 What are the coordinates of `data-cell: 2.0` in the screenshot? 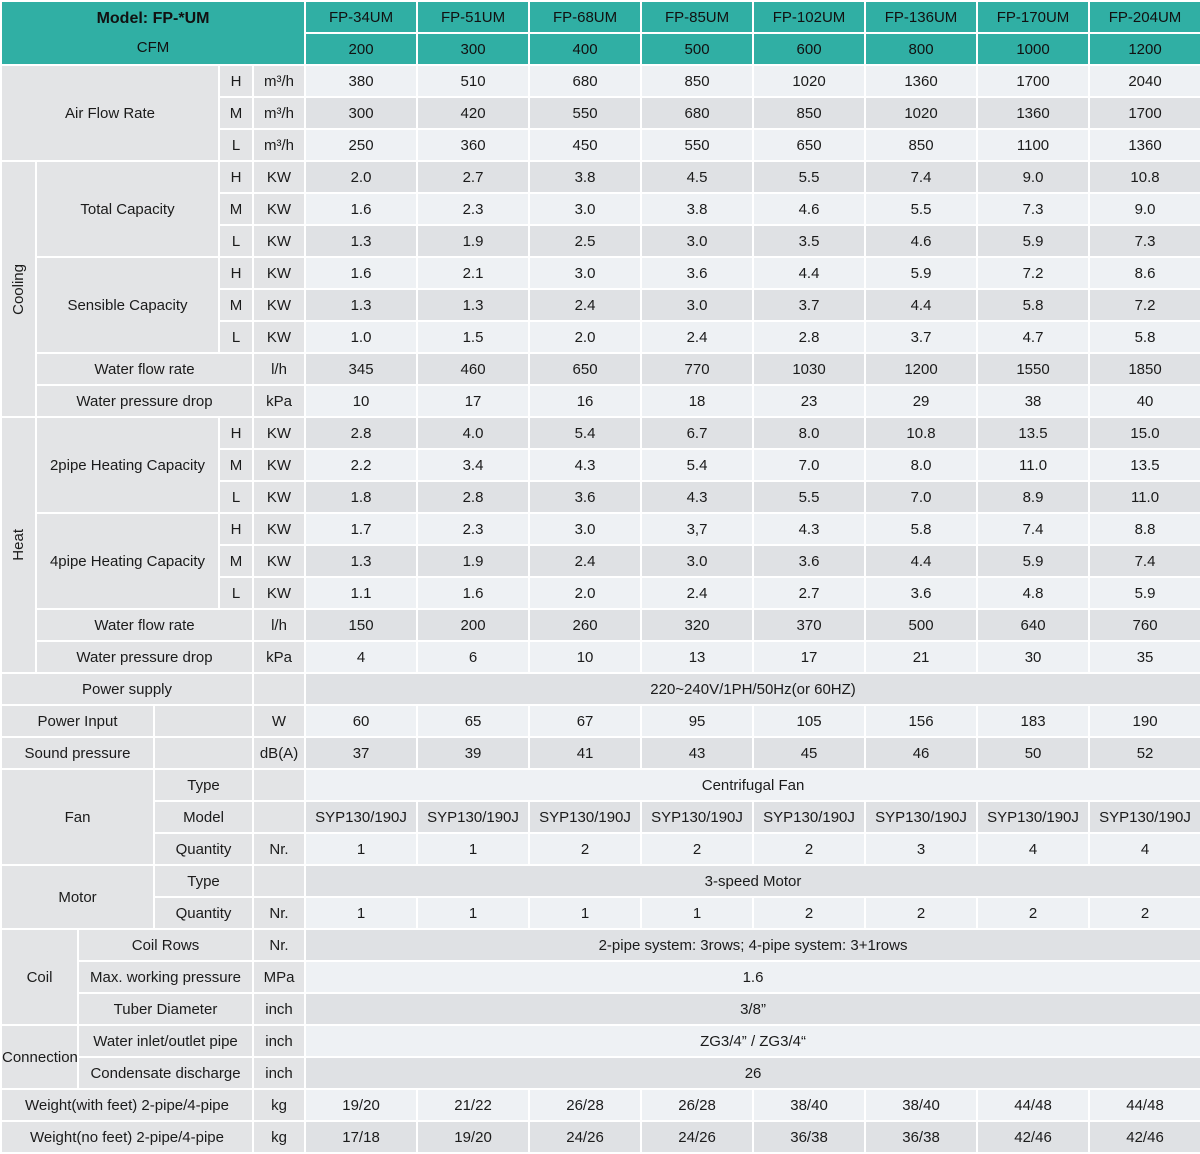 It's located at (361, 177).